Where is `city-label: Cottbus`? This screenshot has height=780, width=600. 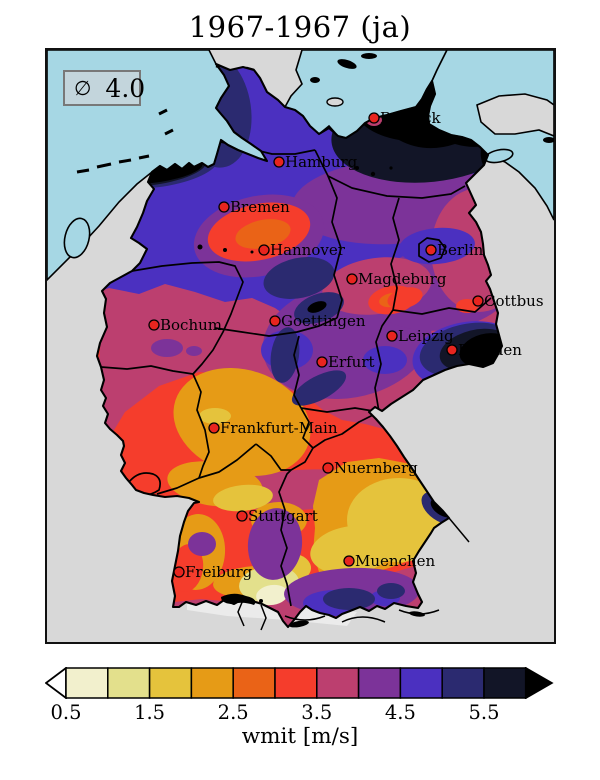
city-label: Cottbus is located at coordinates (514, 301).